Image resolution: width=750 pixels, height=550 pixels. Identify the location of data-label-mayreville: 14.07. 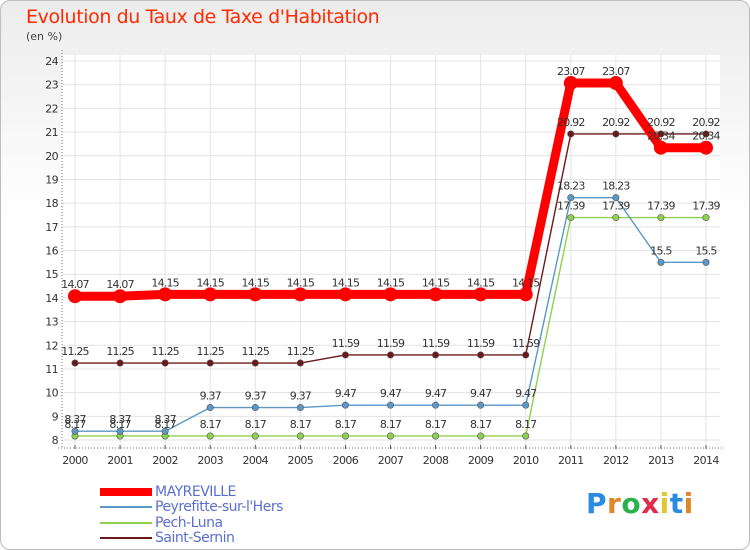
(75, 284).